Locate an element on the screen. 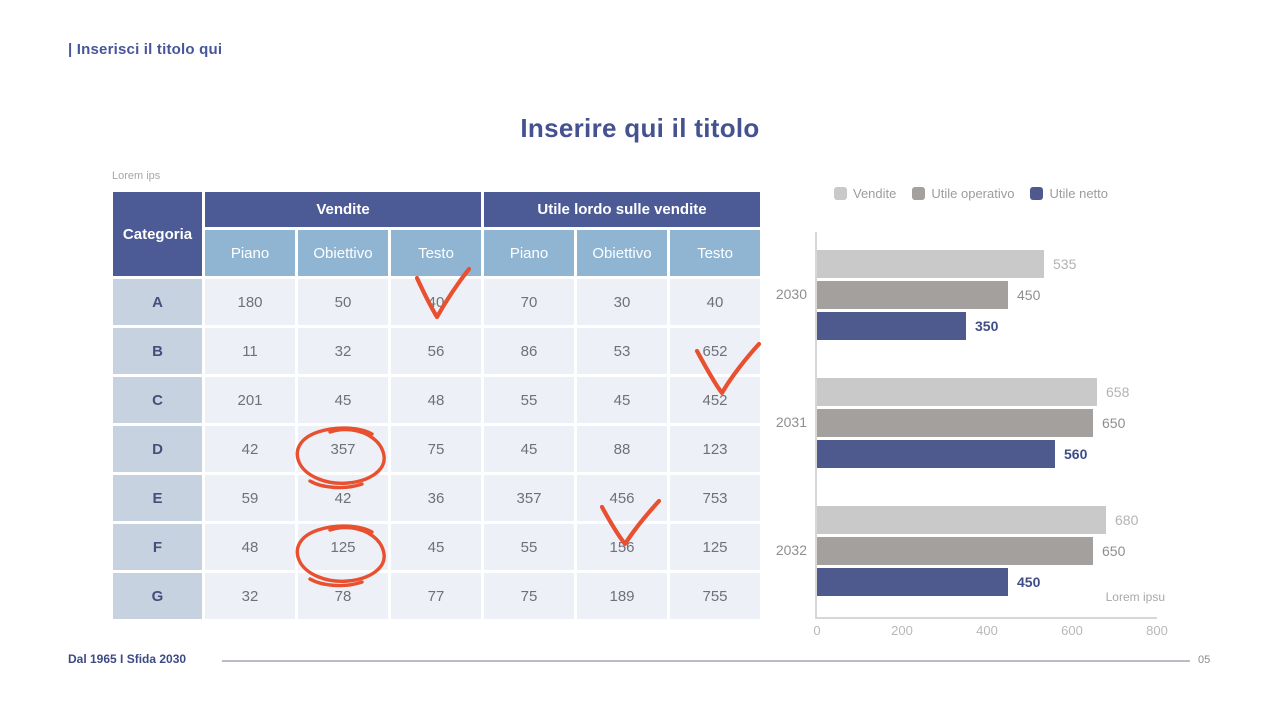  category-cell: B is located at coordinates (157, 351).